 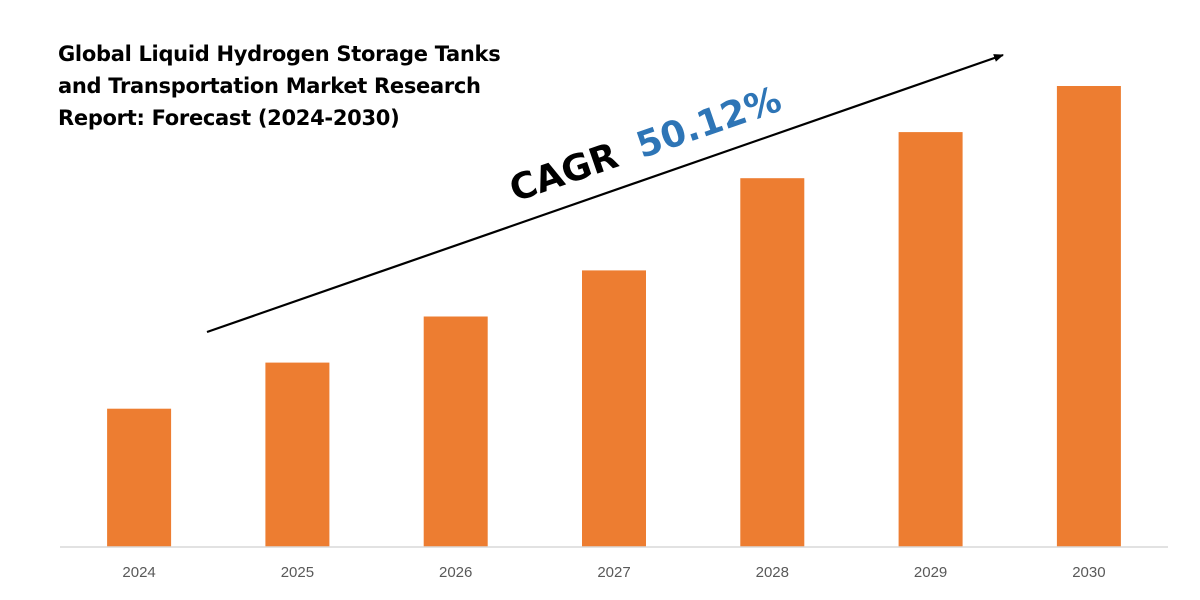 What do you see at coordinates (139, 477) in the screenshot?
I see `bar-2024` at bounding box center [139, 477].